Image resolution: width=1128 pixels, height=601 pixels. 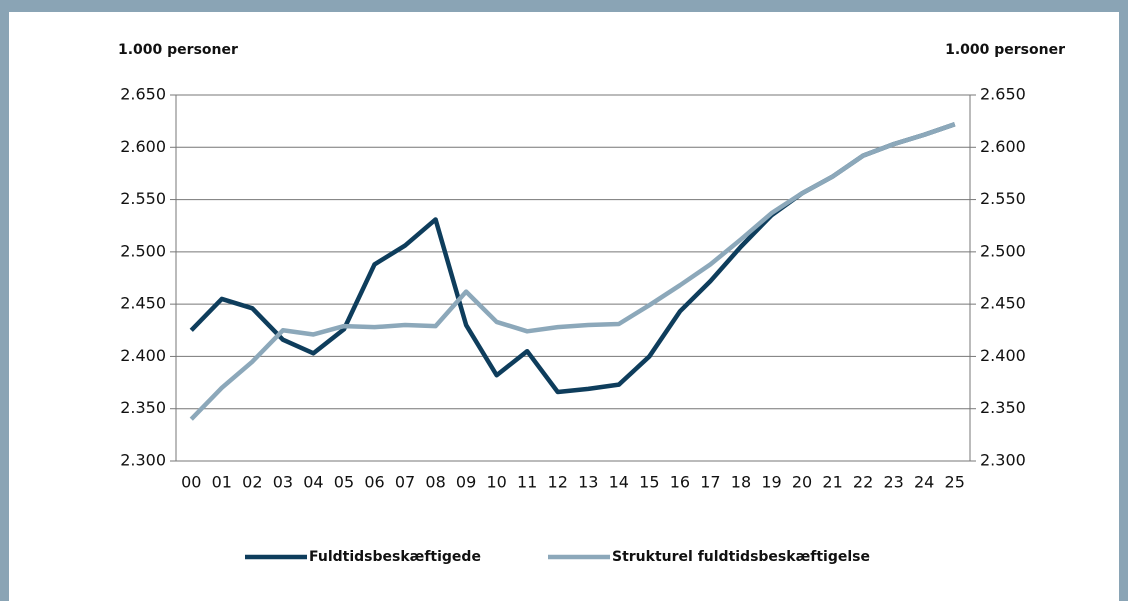 What do you see at coordinates (143, 198) in the screenshot?
I see `y-tick-label: 2.550` at bounding box center [143, 198].